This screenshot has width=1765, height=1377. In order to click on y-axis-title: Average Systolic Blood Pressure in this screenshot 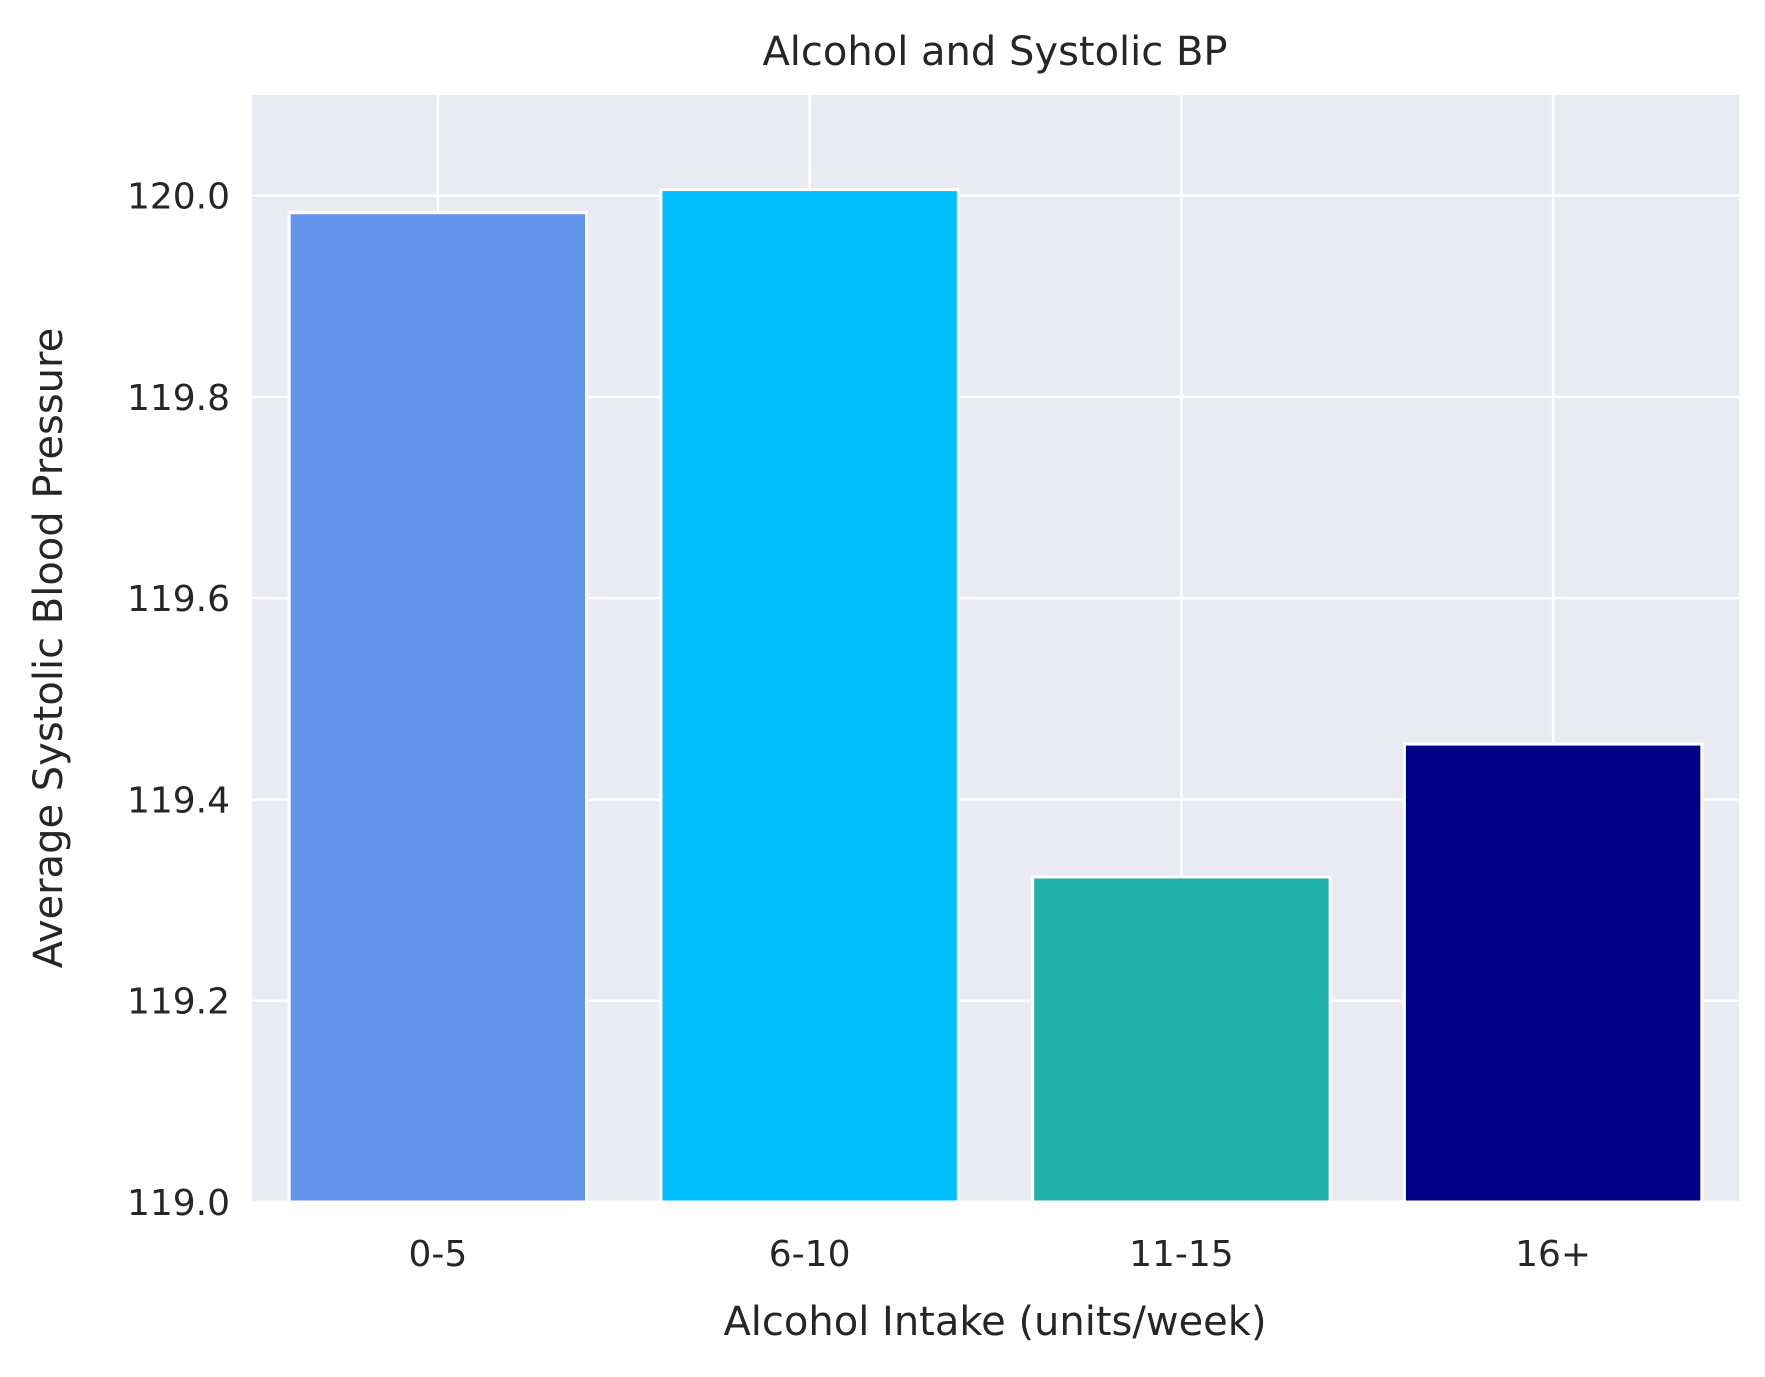, I will do `click(49, 648)`.